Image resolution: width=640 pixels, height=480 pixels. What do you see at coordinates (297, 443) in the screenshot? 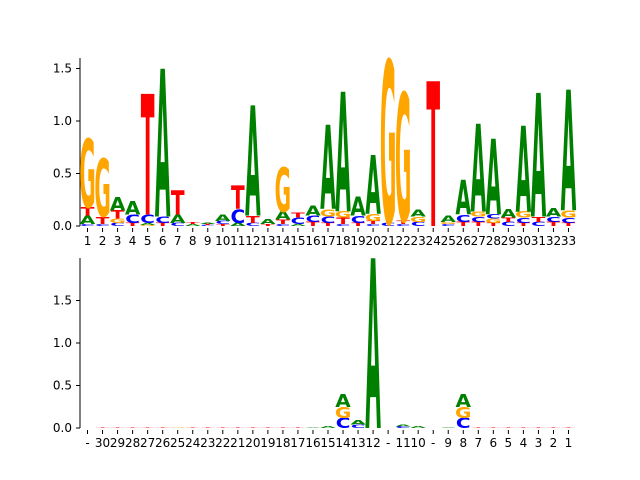
I see `x-tick-label: 17` at bounding box center [297, 443].